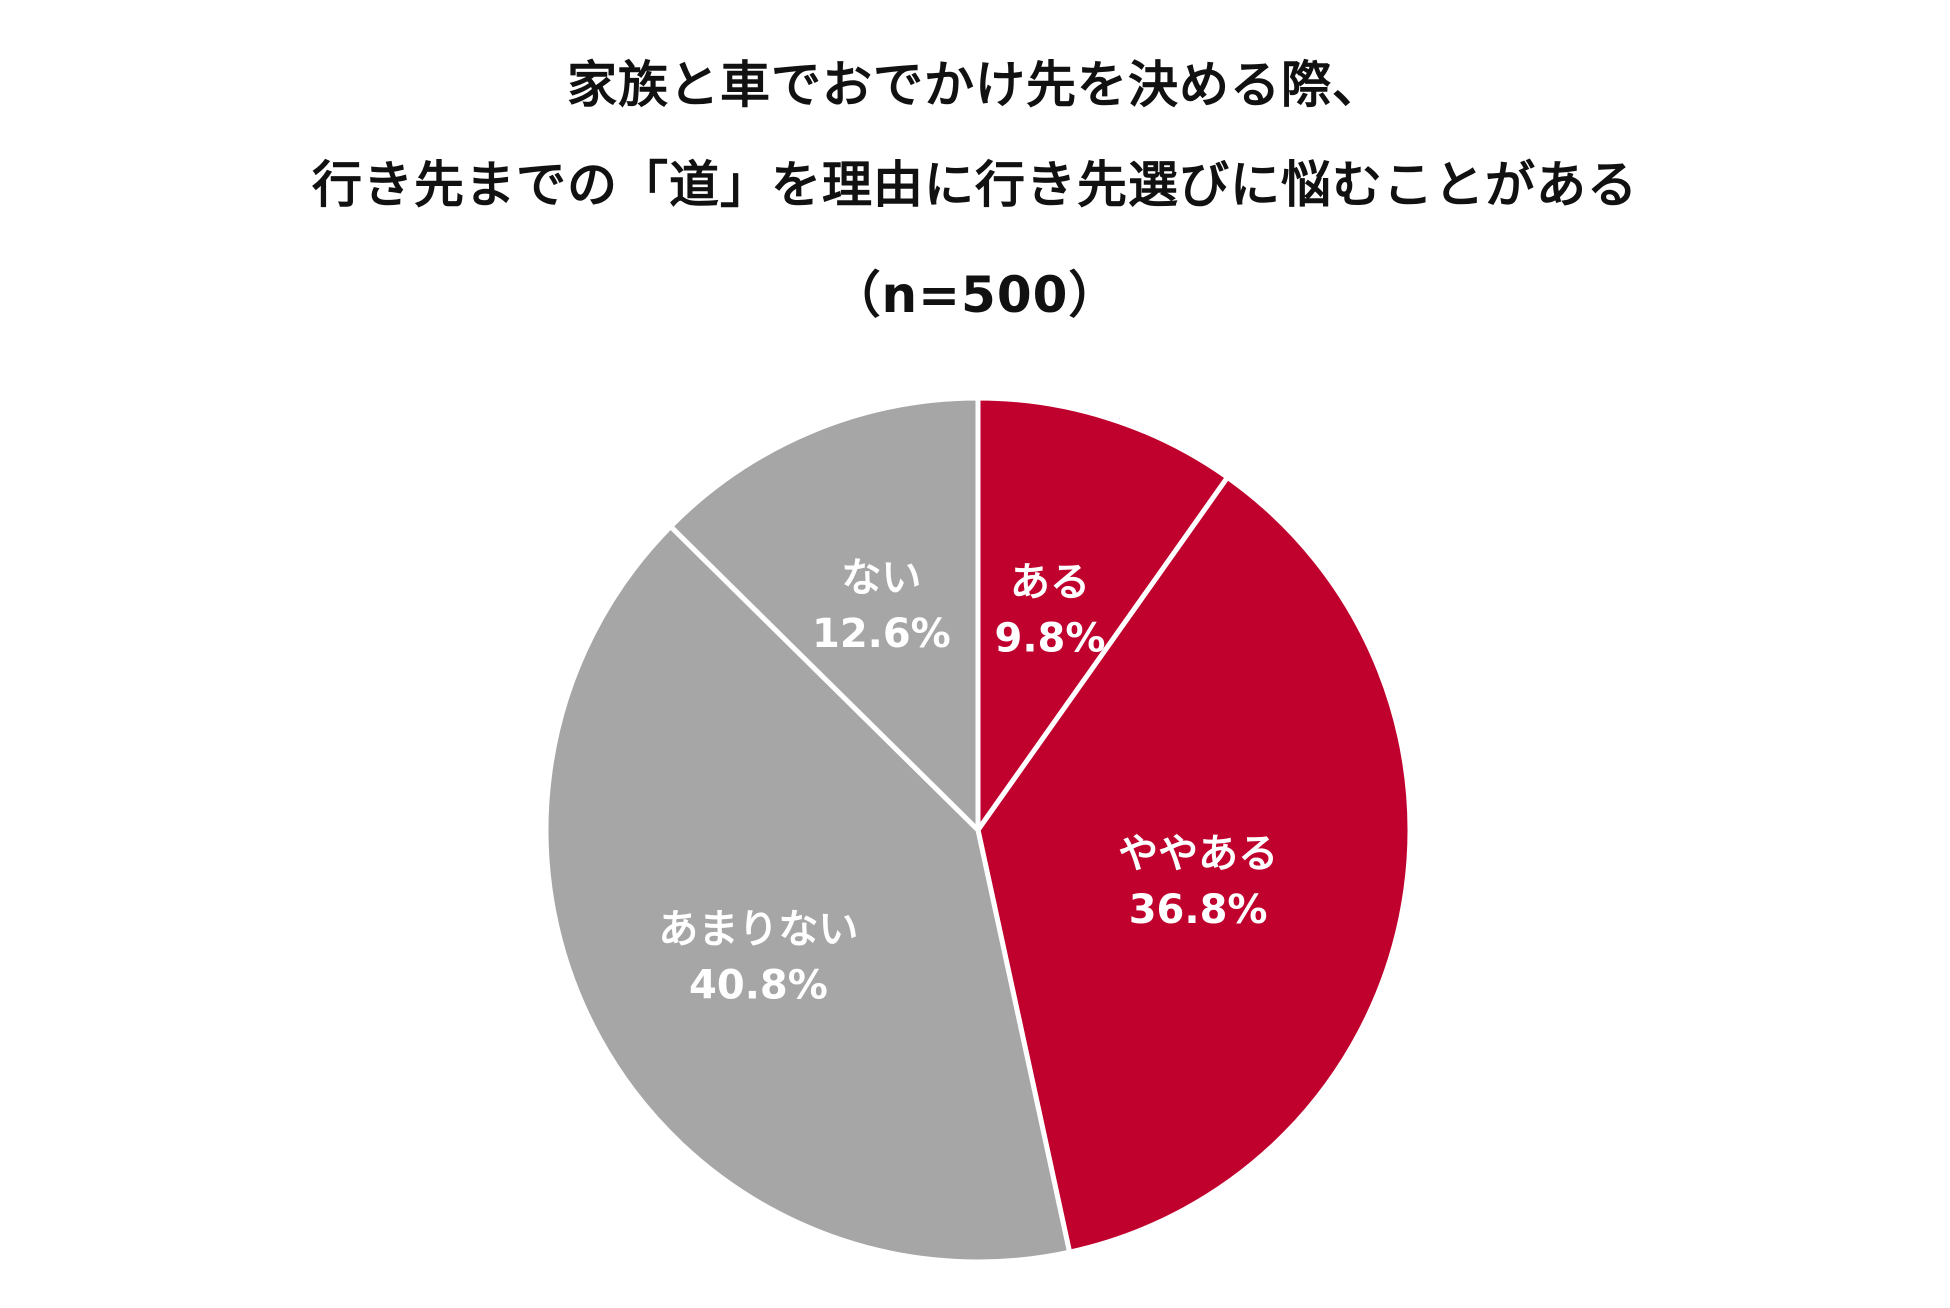 This screenshot has width=1950, height=1308. Describe the element at coordinates (1050, 583) in the screenshot. I see `slice-label-1: ある` at that location.